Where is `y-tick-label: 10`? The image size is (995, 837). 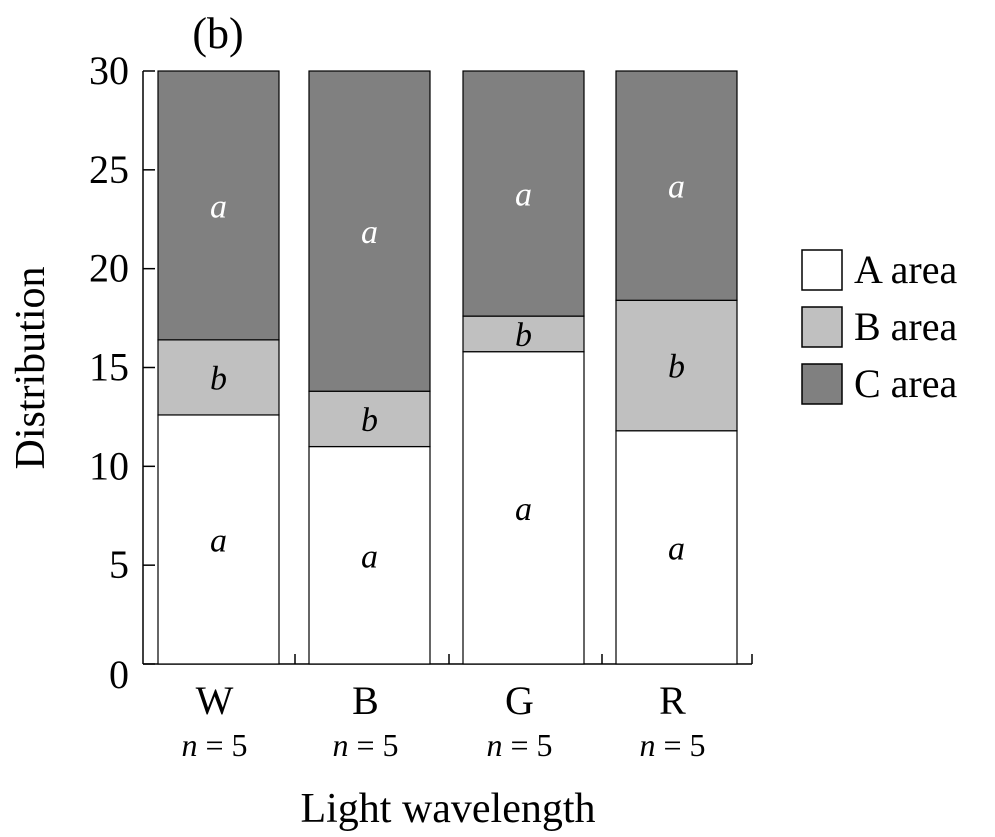
y-tick-label: 10 is located at coordinates (109, 465).